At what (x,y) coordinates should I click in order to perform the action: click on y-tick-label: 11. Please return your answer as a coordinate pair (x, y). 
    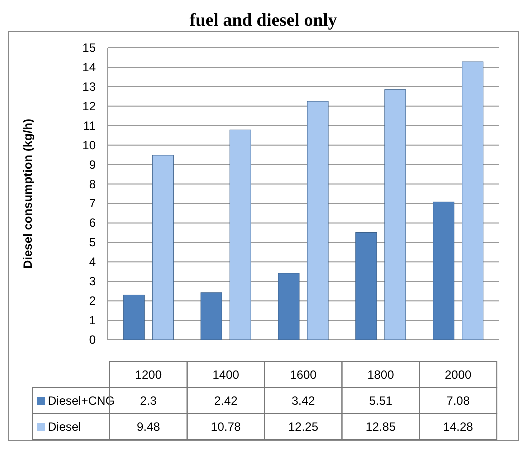
    Looking at the image, I should click on (90, 125).